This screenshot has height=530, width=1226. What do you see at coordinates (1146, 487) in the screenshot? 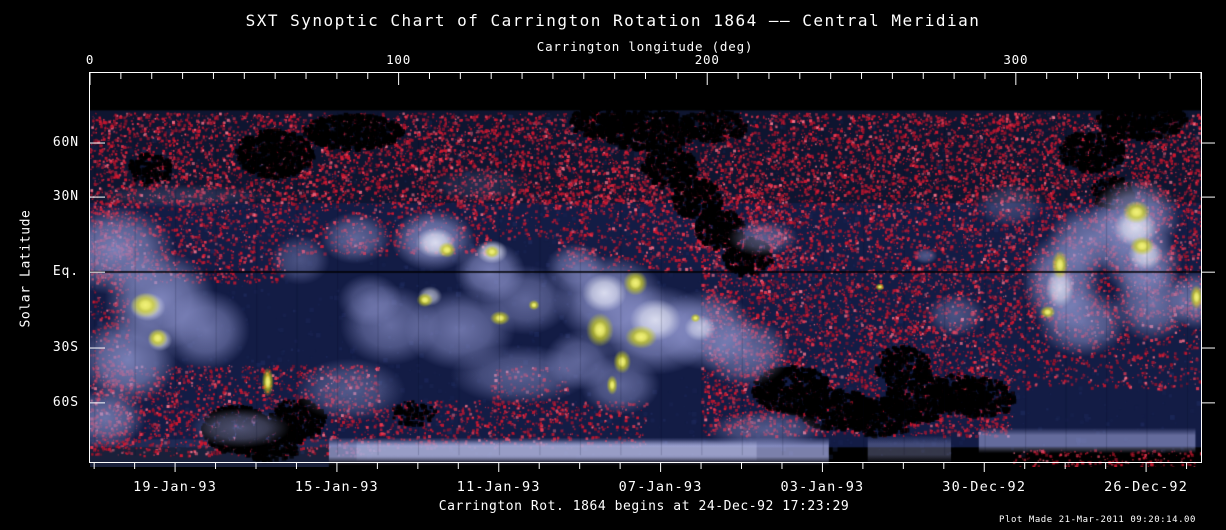
I see `date-tick-label: 26-Dec-92` at bounding box center [1146, 487].